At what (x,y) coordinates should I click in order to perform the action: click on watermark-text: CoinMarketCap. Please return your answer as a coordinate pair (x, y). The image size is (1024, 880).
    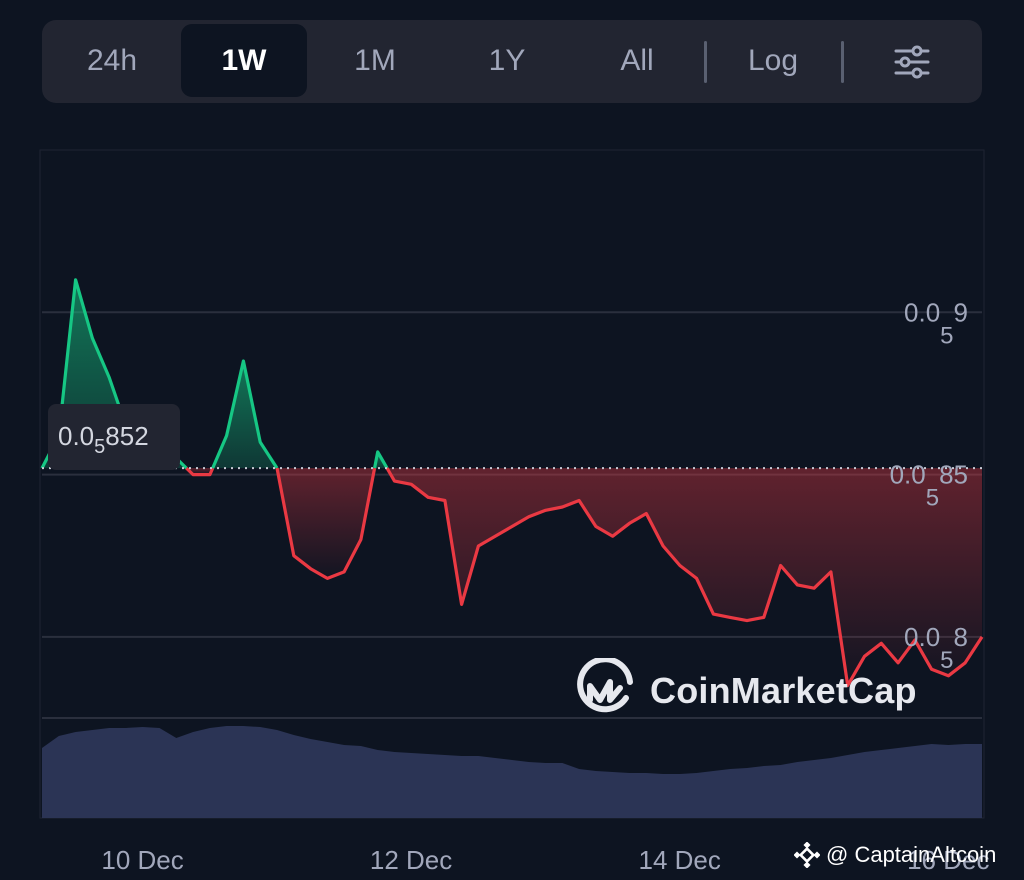
    Looking at the image, I should click on (783, 690).